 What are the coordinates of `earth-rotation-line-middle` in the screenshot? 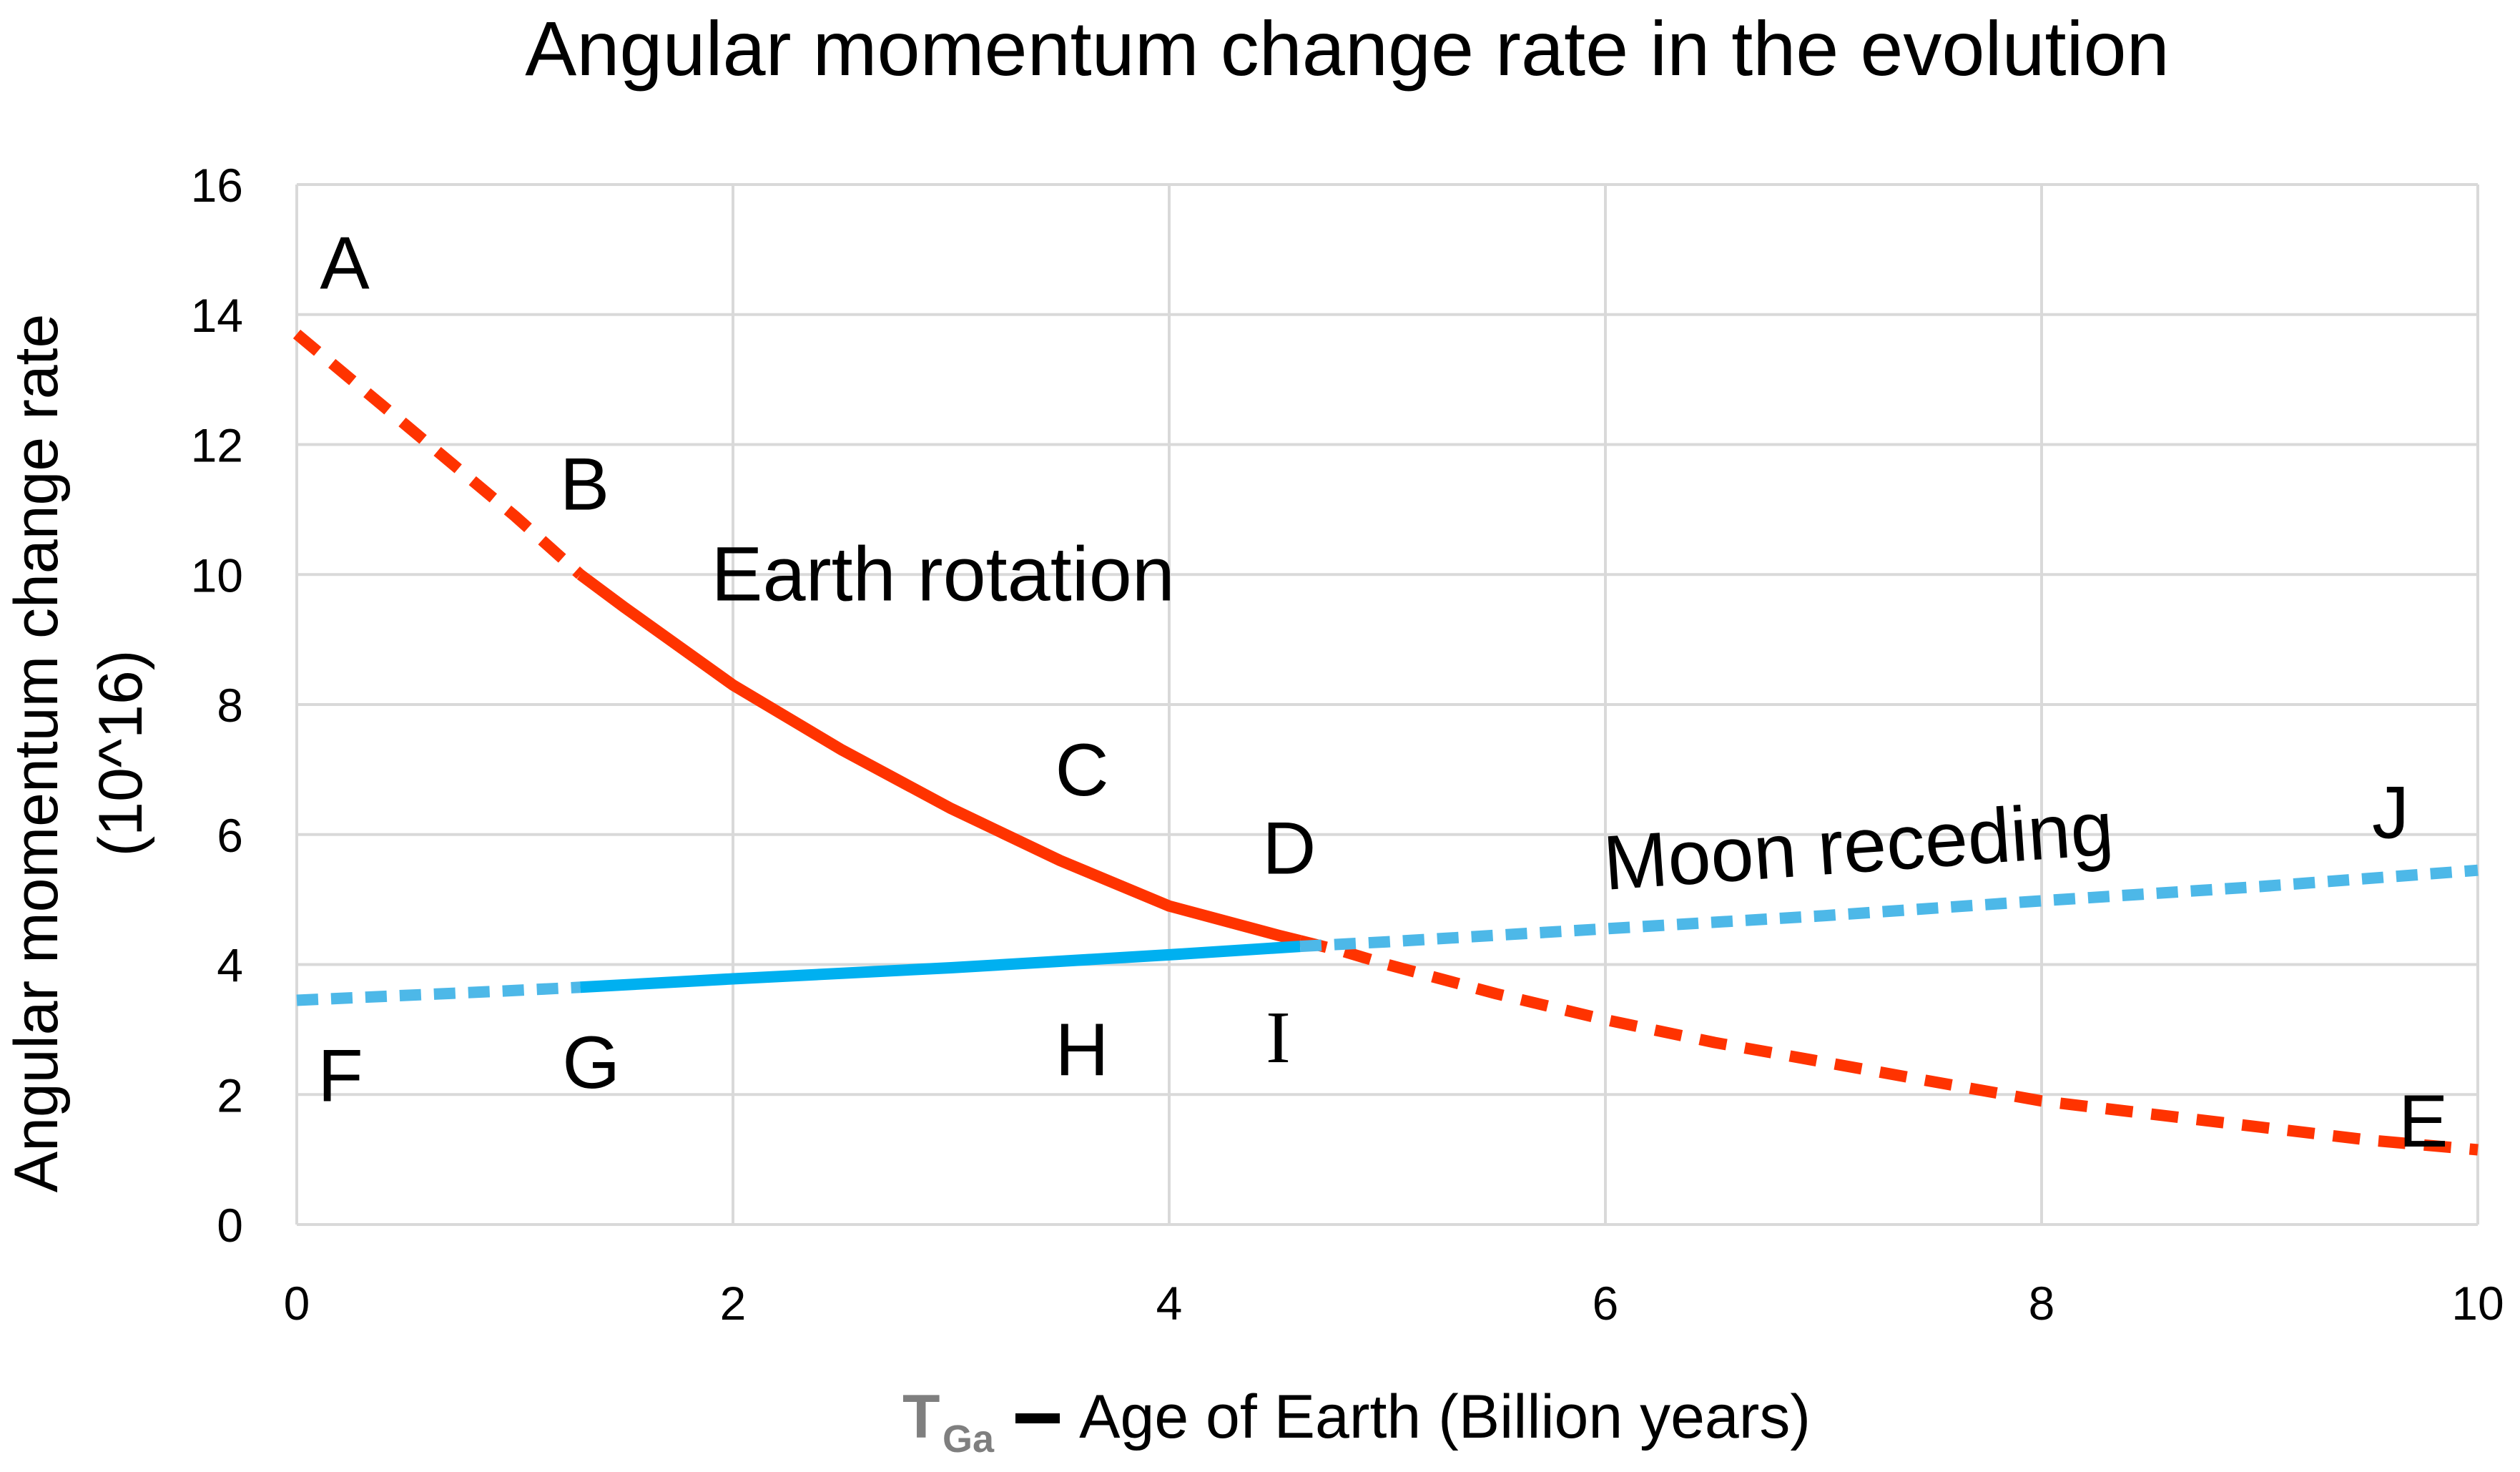 It's located at (938, 757).